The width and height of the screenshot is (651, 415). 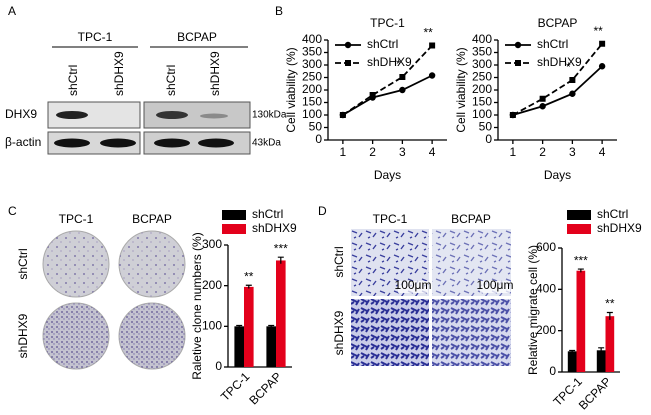 What do you see at coordinates (513, 152) in the screenshot?
I see `x-tick-label: 1` at bounding box center [513, 152].